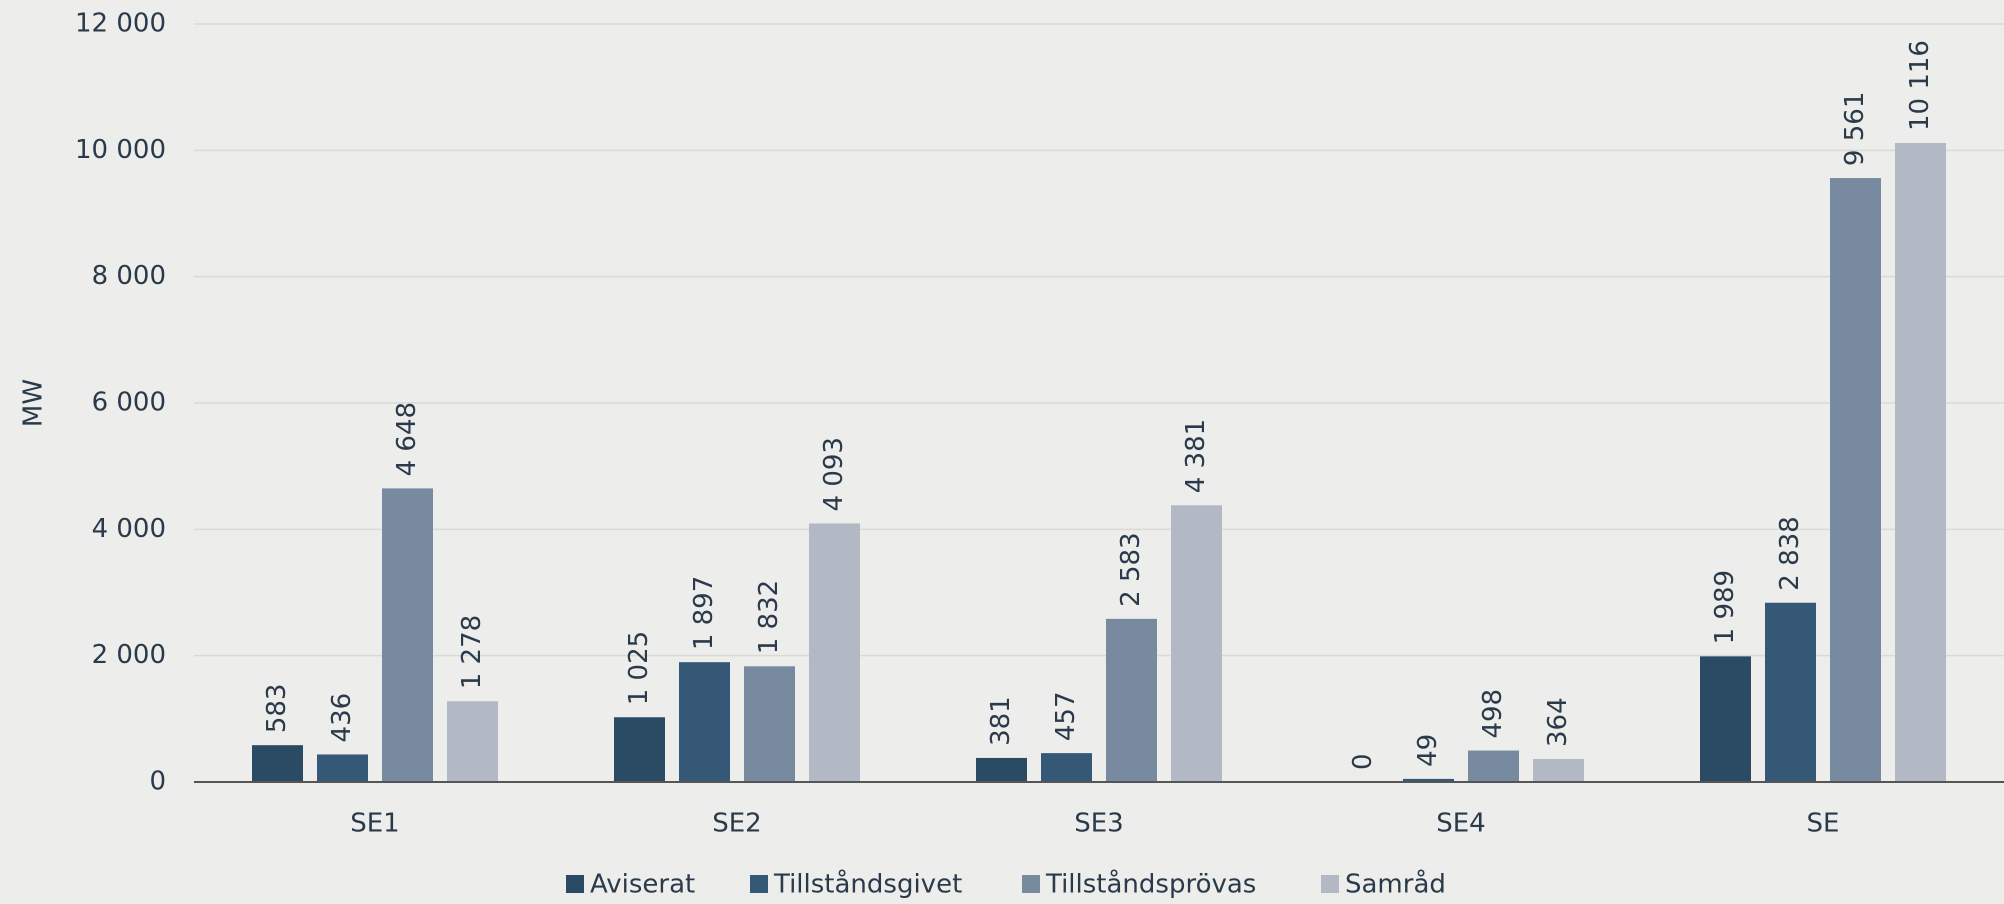  I want to click on y-tick-label: 6 000, so click(129, 403).